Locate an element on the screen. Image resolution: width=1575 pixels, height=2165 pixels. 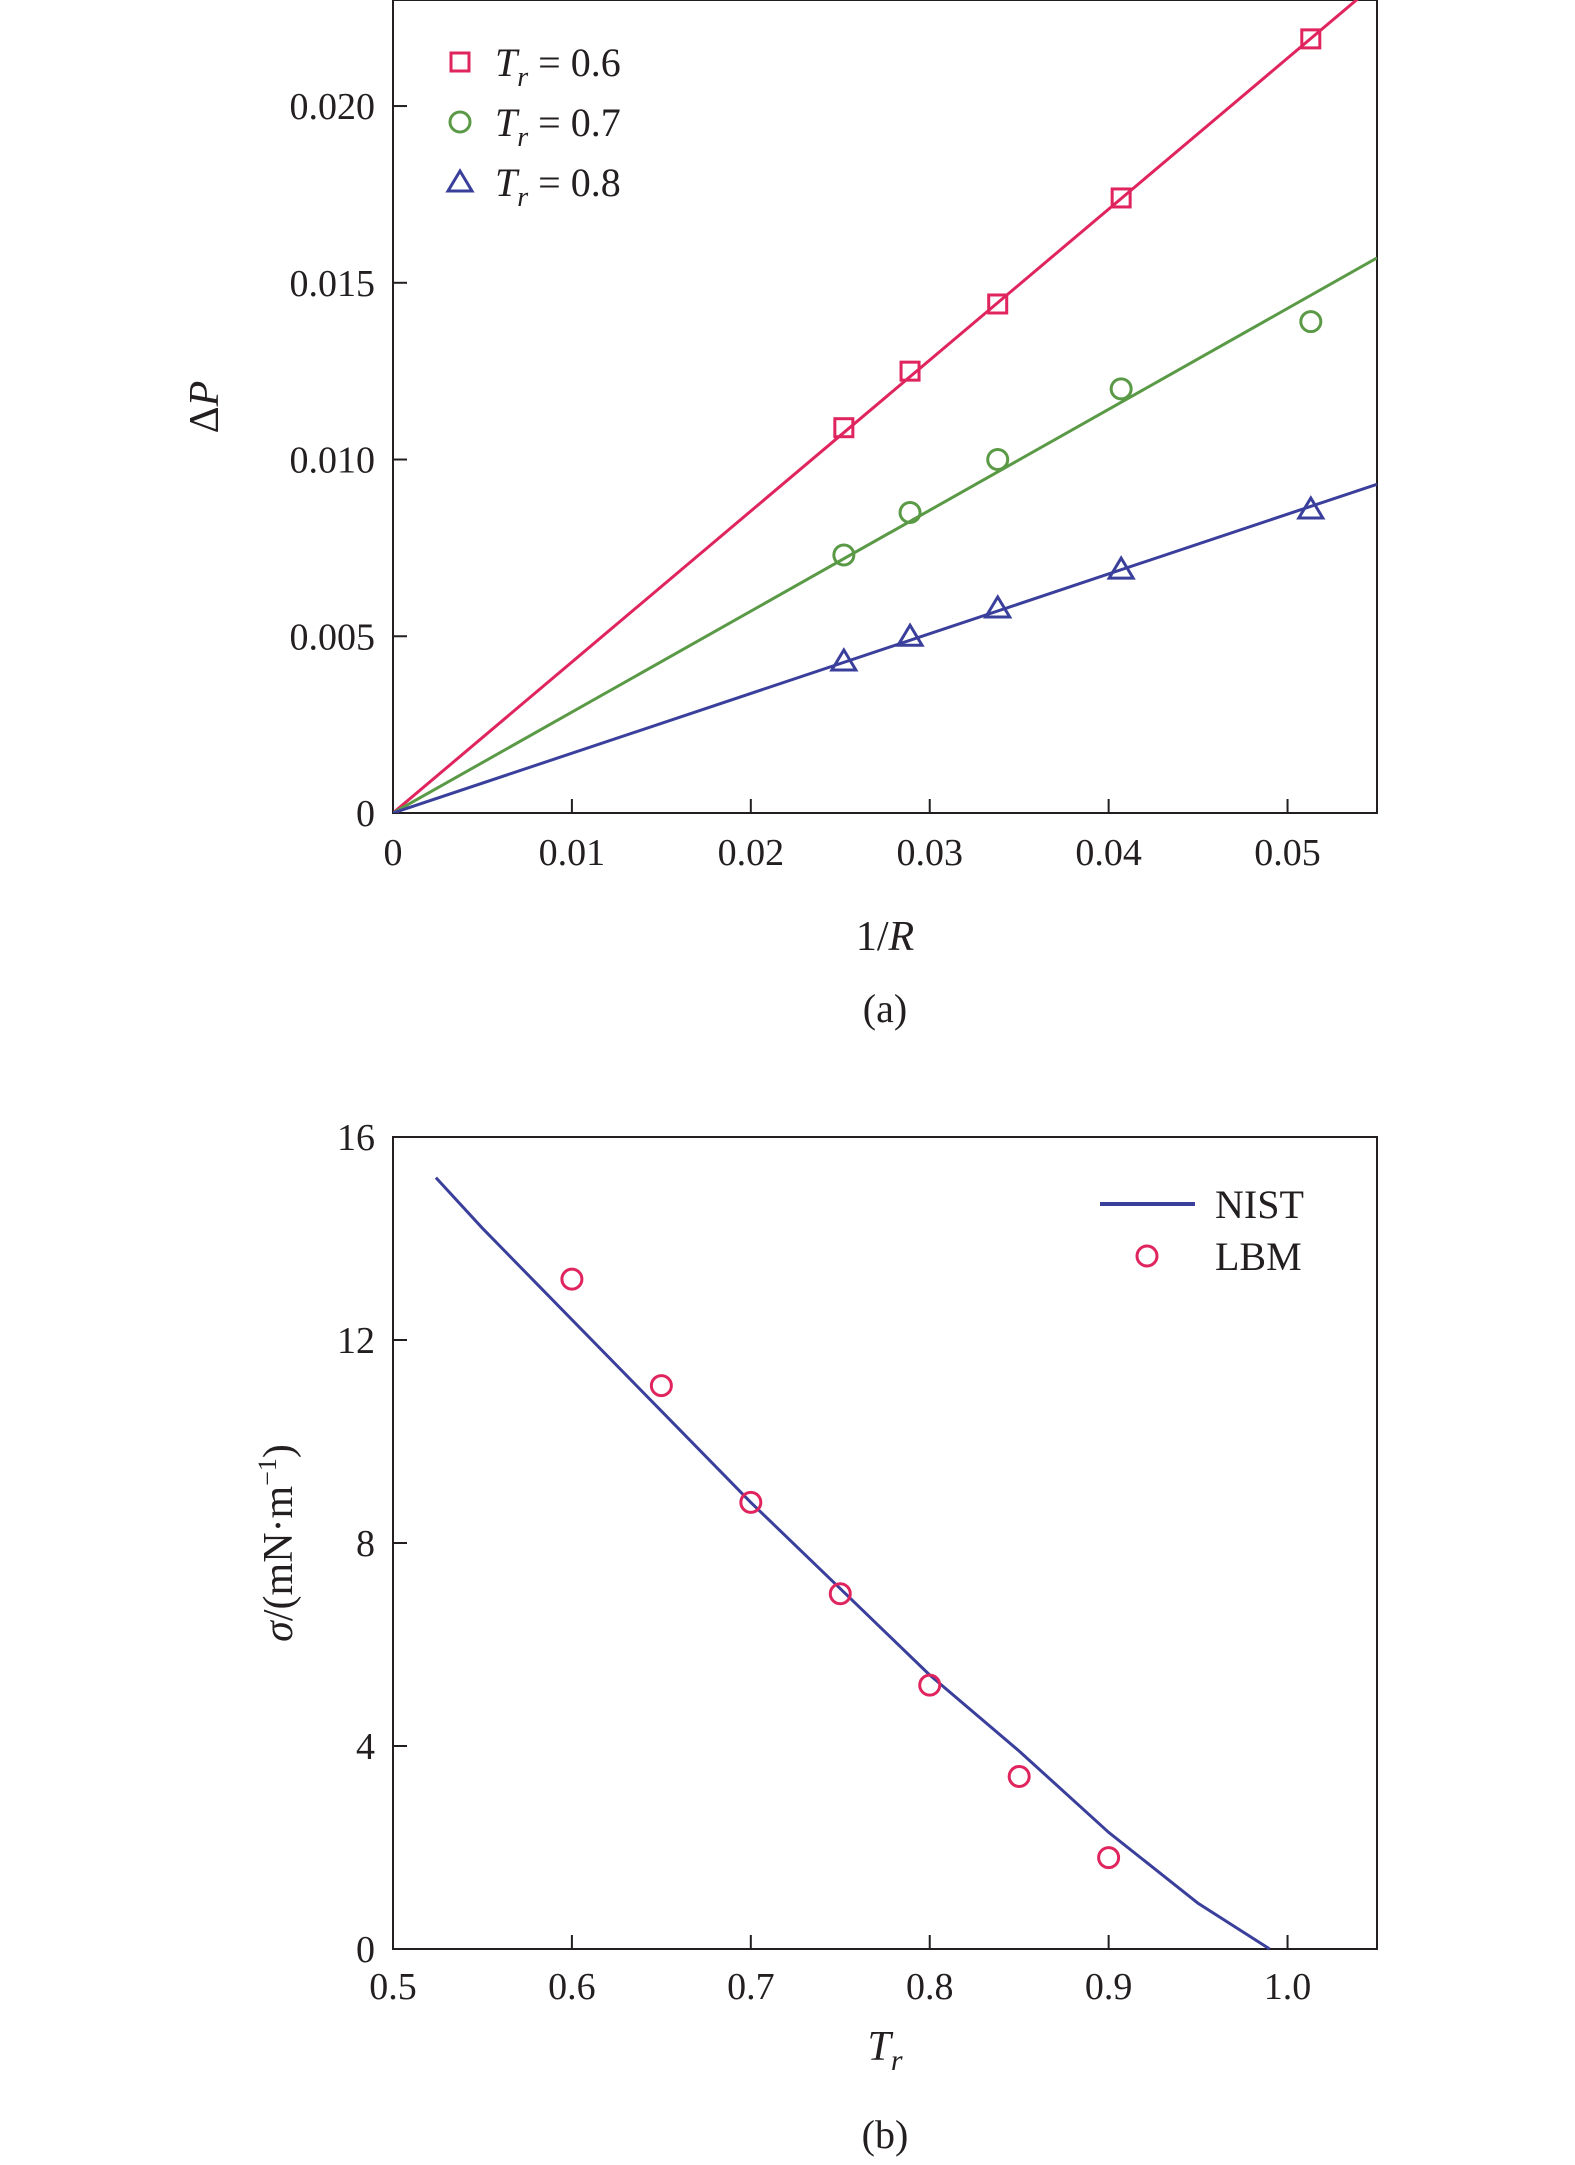
y-tick-label: 4 is located at coordinates (365, 1747).